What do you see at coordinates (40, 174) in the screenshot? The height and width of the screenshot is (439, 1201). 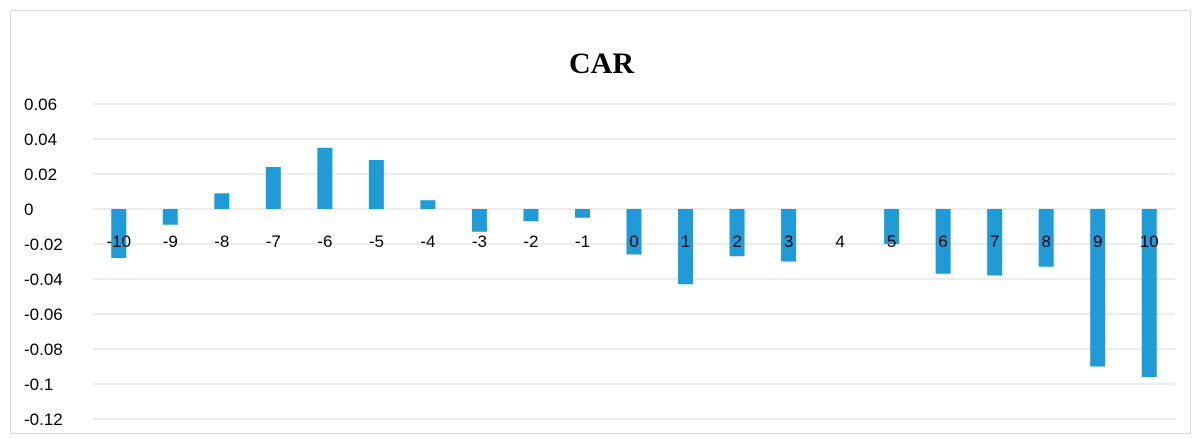 I see `y-tick-label: 0.02` at bounding box center [40, 174].